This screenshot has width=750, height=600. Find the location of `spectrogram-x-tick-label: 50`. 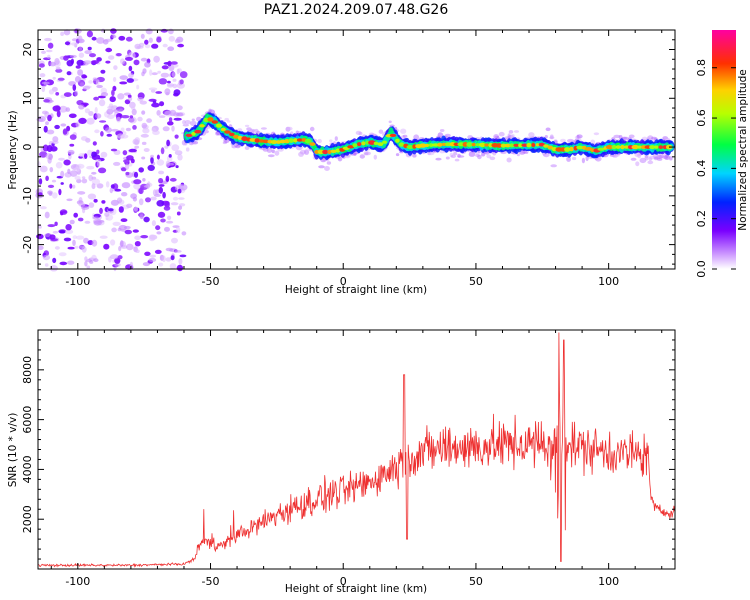

spectrogram-x-tick-label: 50 is located at coordinates (476, 281).